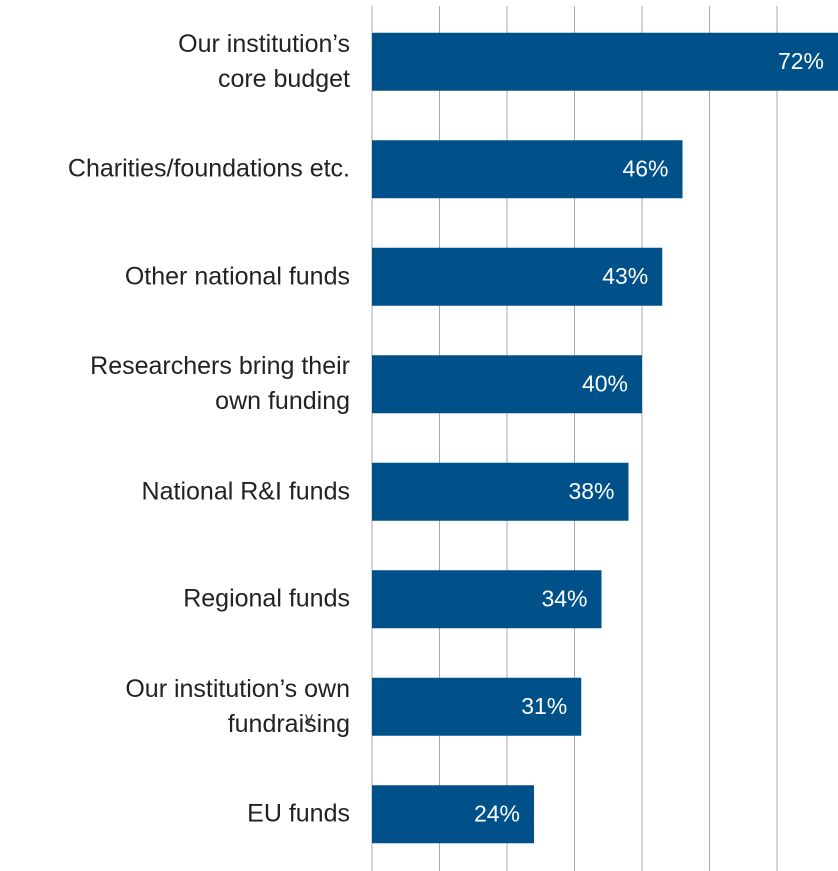 This screenshot has width=838, height=871. I want to click on category-label: Researchers bring their own funding, so click(220, 384).